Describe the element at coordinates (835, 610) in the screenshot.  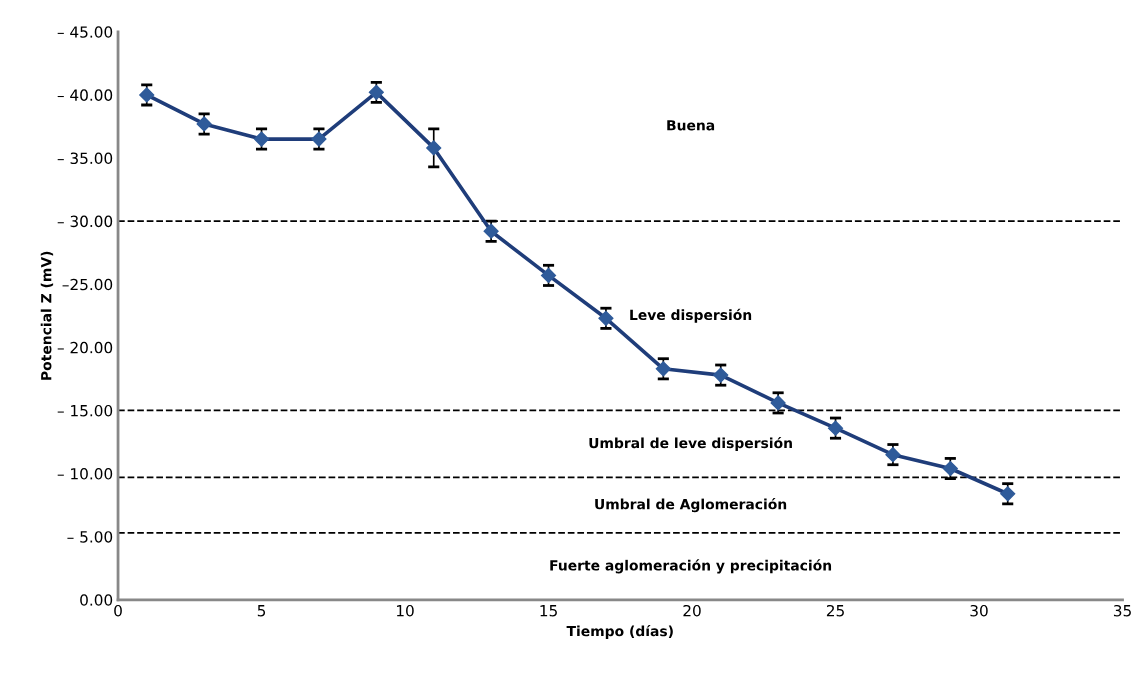
I see `x-tick-label: 25` at that location.